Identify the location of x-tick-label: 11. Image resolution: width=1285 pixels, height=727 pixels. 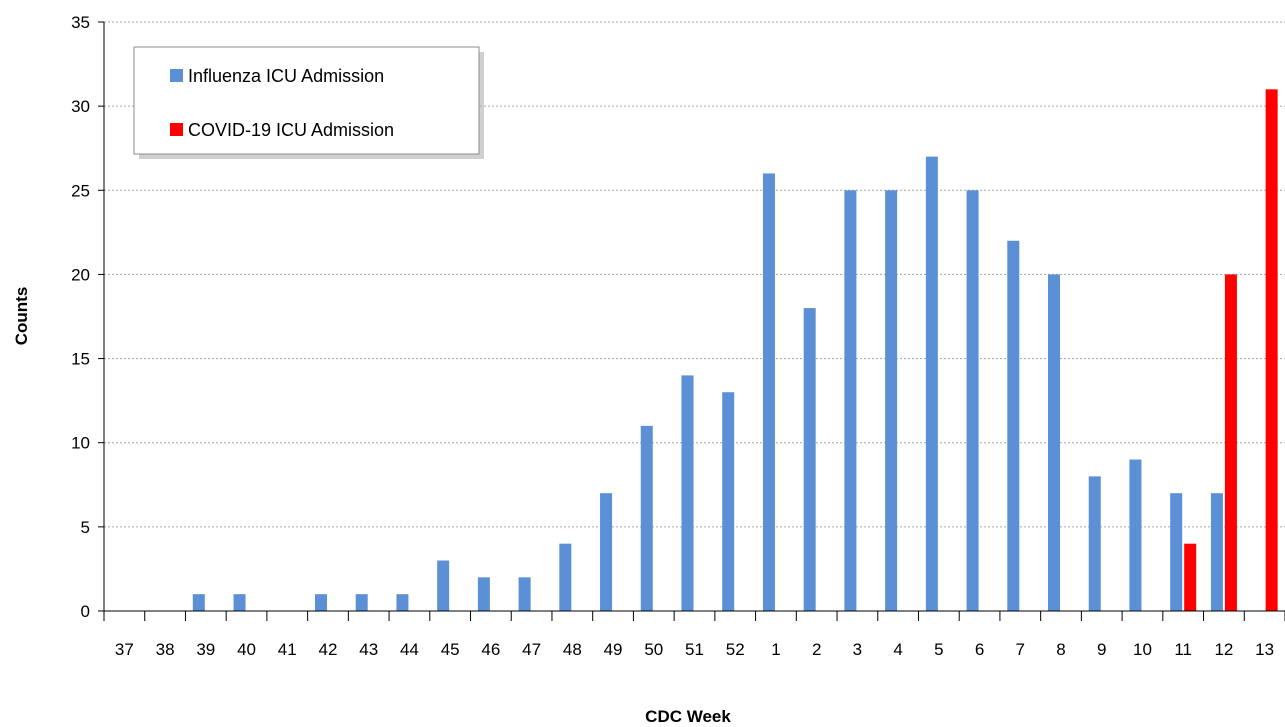
(1183, 649).